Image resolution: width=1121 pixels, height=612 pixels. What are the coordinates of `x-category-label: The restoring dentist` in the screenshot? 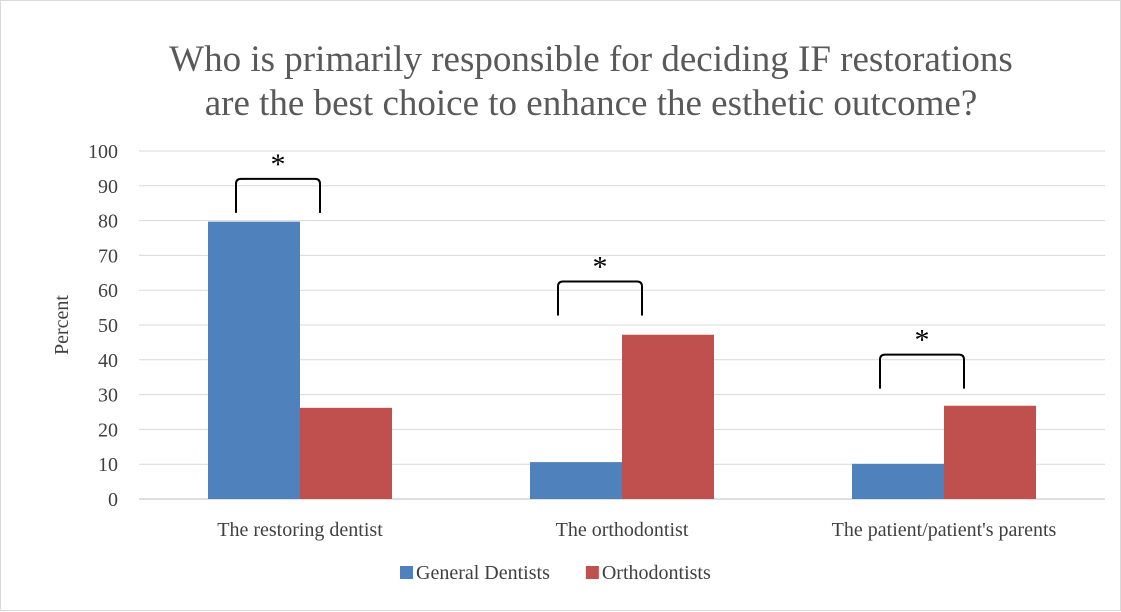 It's located at (300, 530).